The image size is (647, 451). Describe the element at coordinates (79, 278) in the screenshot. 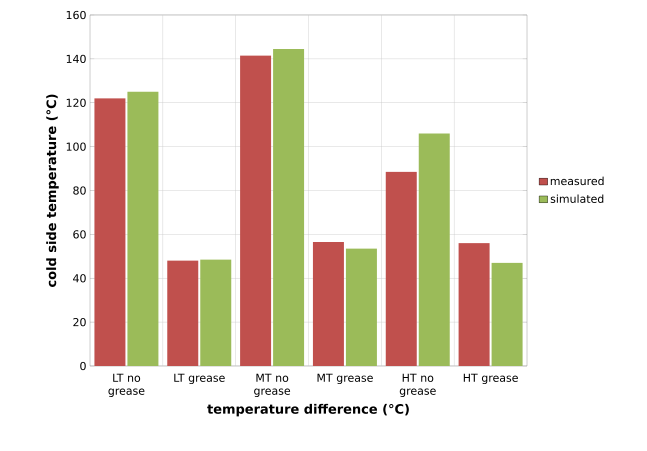

I see `y-tick-label: 40` at that location.